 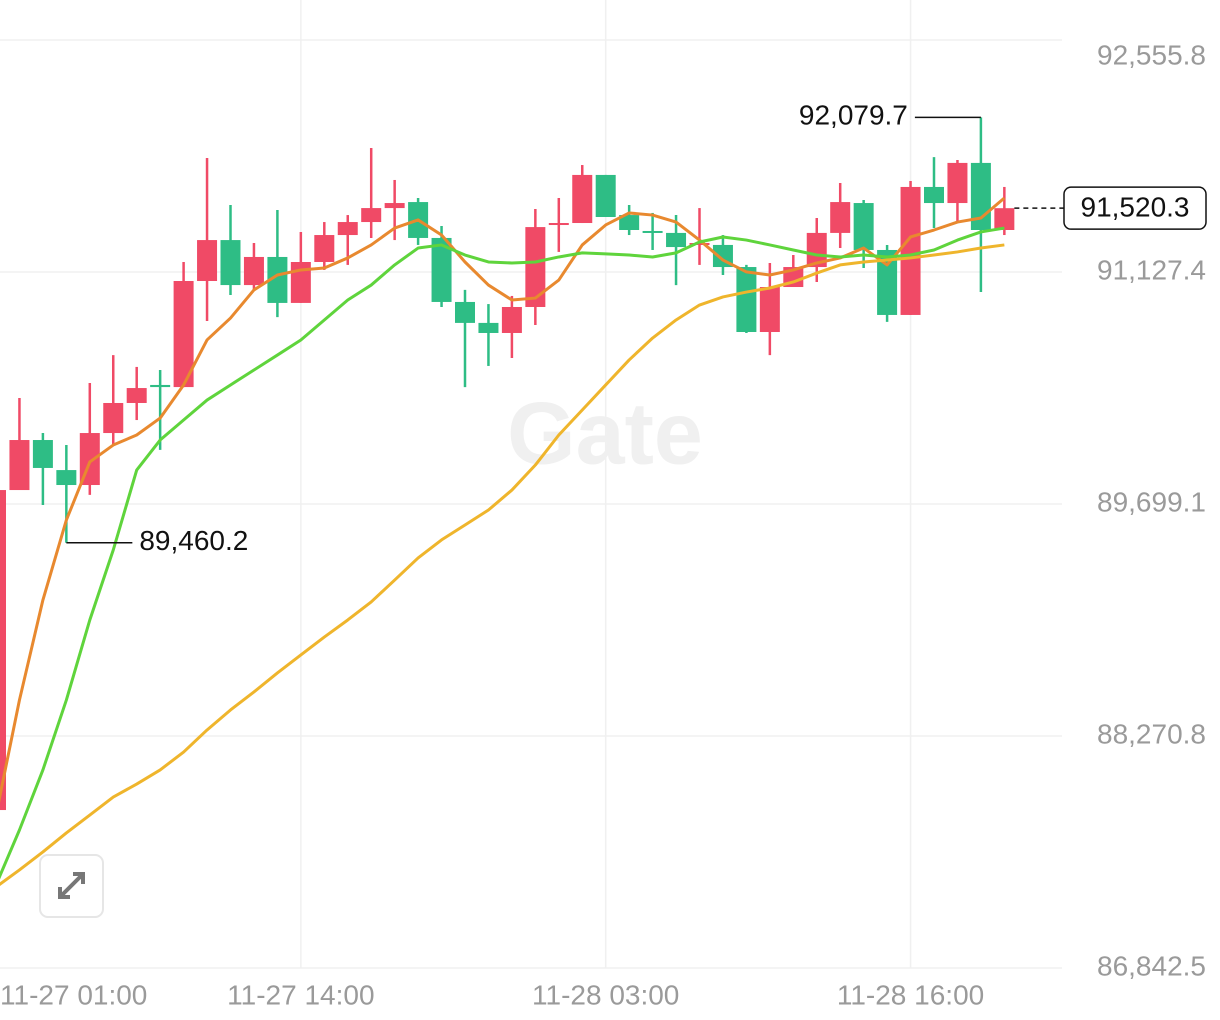 What do you see at coordinates (853, 115) in the screenshot?
I see `high-label: 92,079.7` at bounding box center [853, 115].